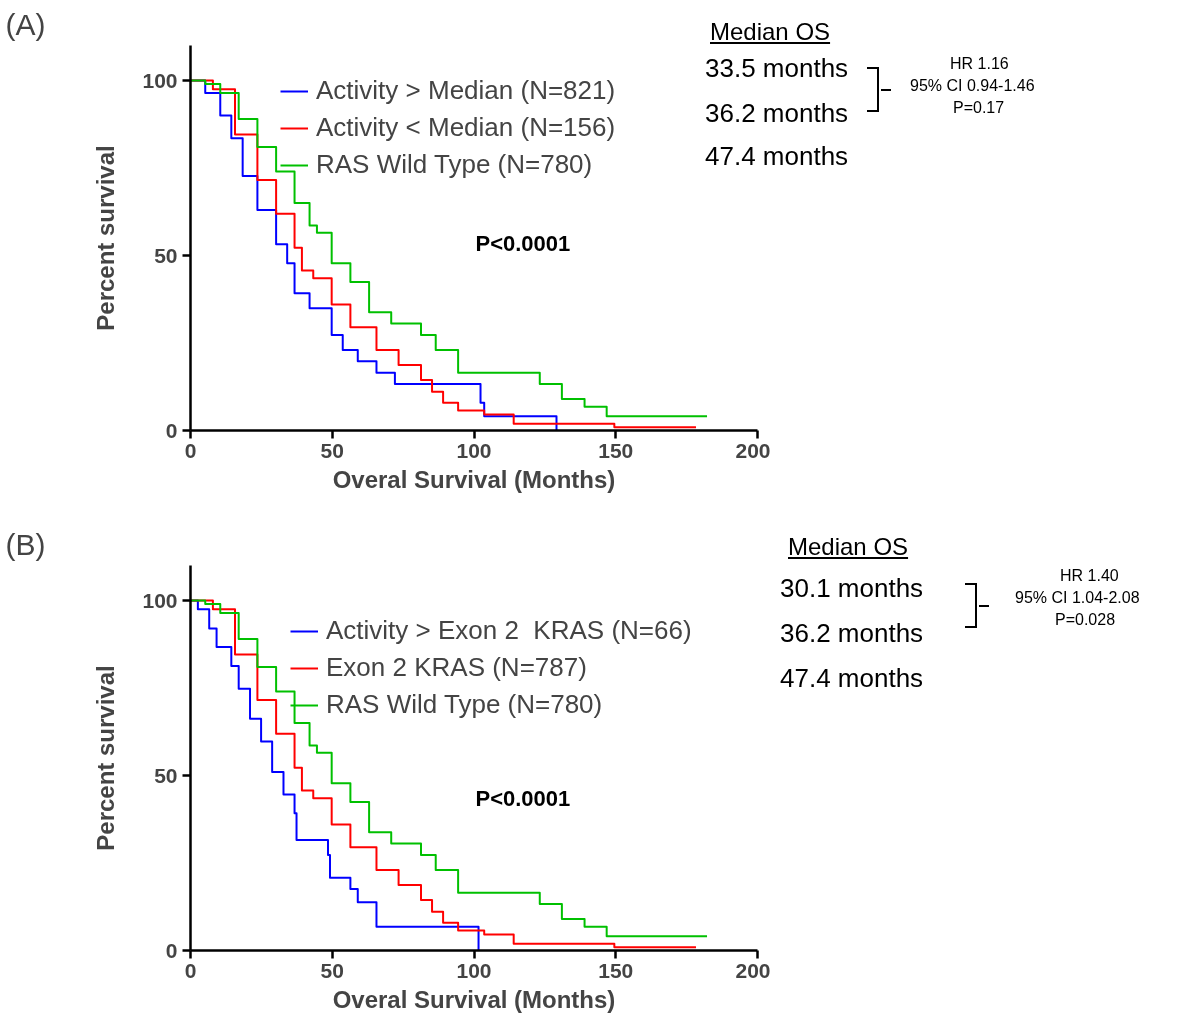  Describe the element at coordinates (972, 86) in the screenshot. I see `text: 95% CI 0.94-1.46` at that location.